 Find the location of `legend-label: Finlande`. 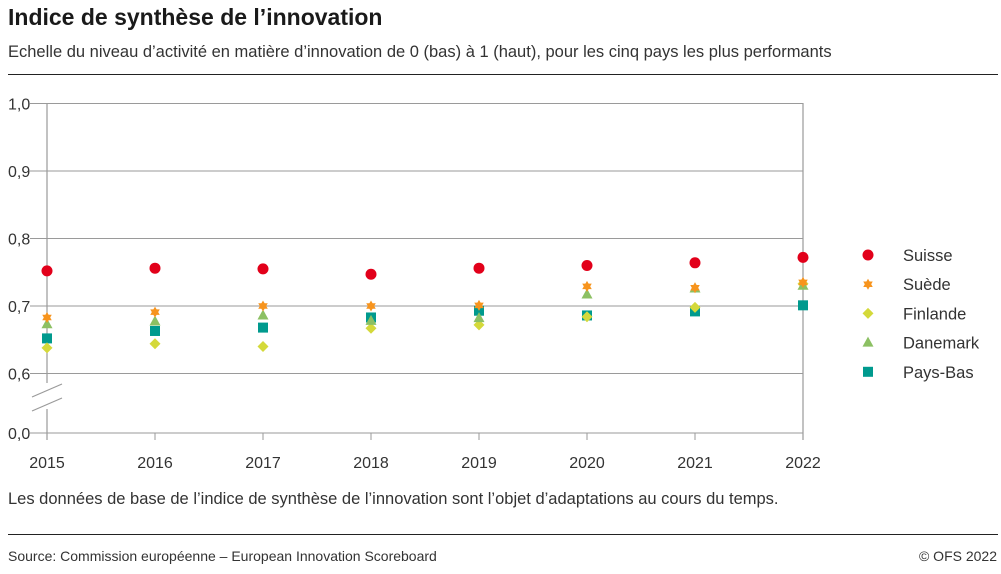

legend-label: Finlande is located at coordinates (934, 314).